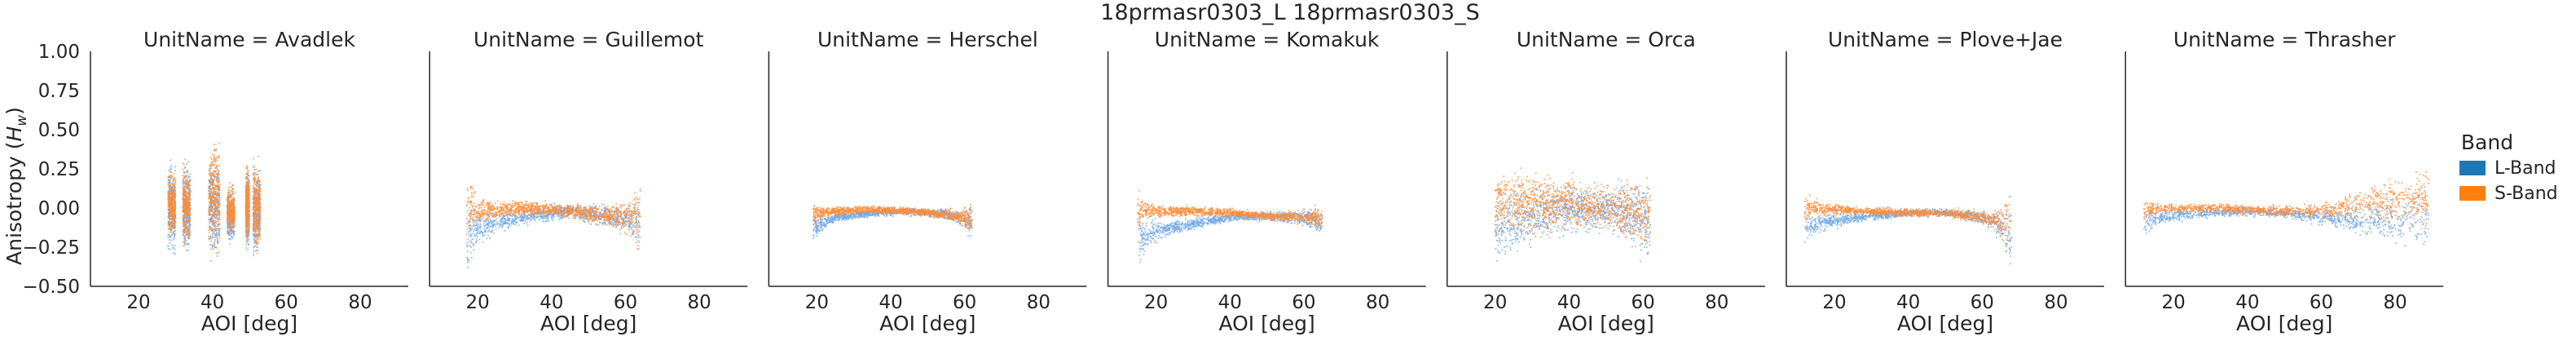 This screenshot has height=341, width=2576. Describe the element at coordinates (59, 208) in the screenshot. I see `y-tick-label: 0.00` at that location.